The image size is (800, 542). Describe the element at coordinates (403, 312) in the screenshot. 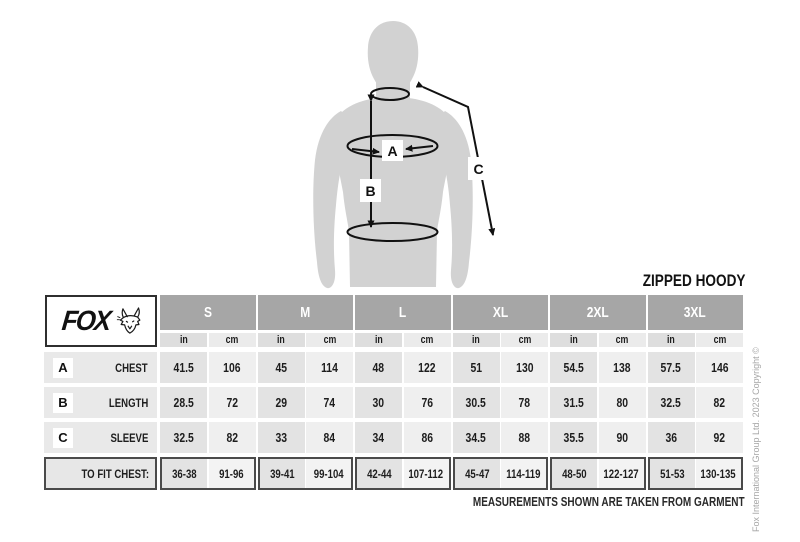

I see `size-header-l: L` at that location.